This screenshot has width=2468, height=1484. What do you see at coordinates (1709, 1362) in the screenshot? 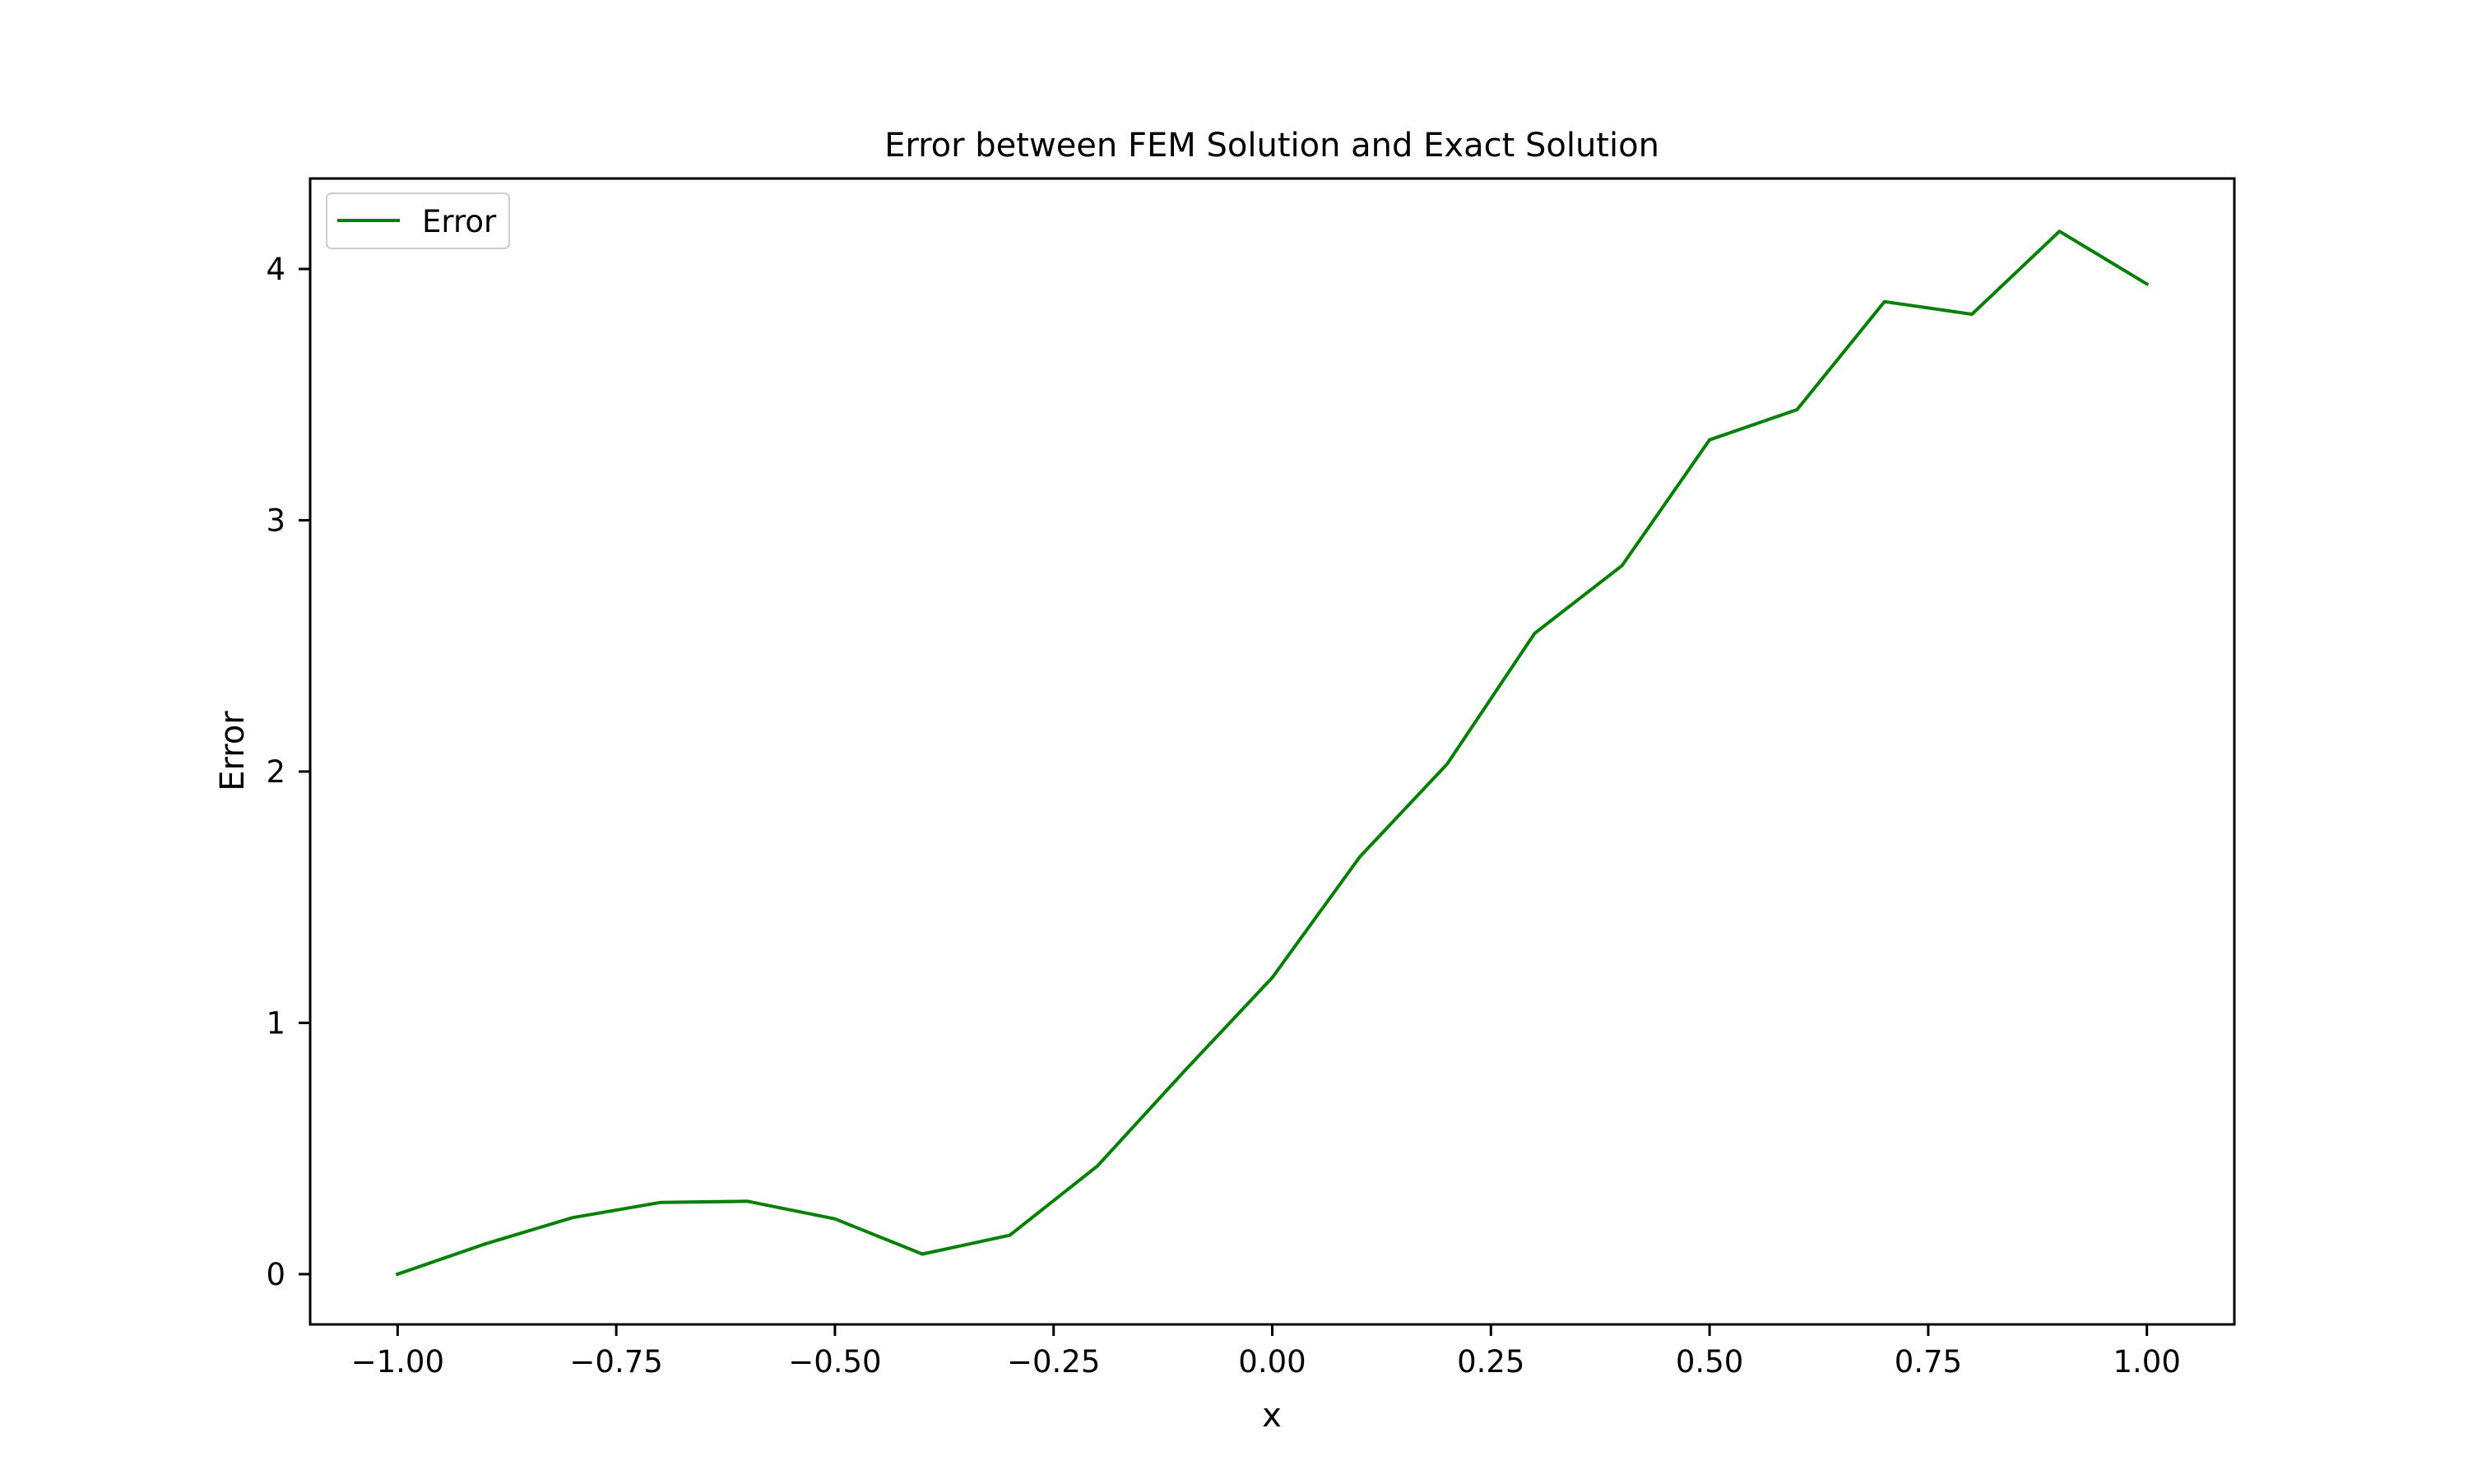
I see `x-tick-label: 0.50` at bounding box center [1709, 1362].